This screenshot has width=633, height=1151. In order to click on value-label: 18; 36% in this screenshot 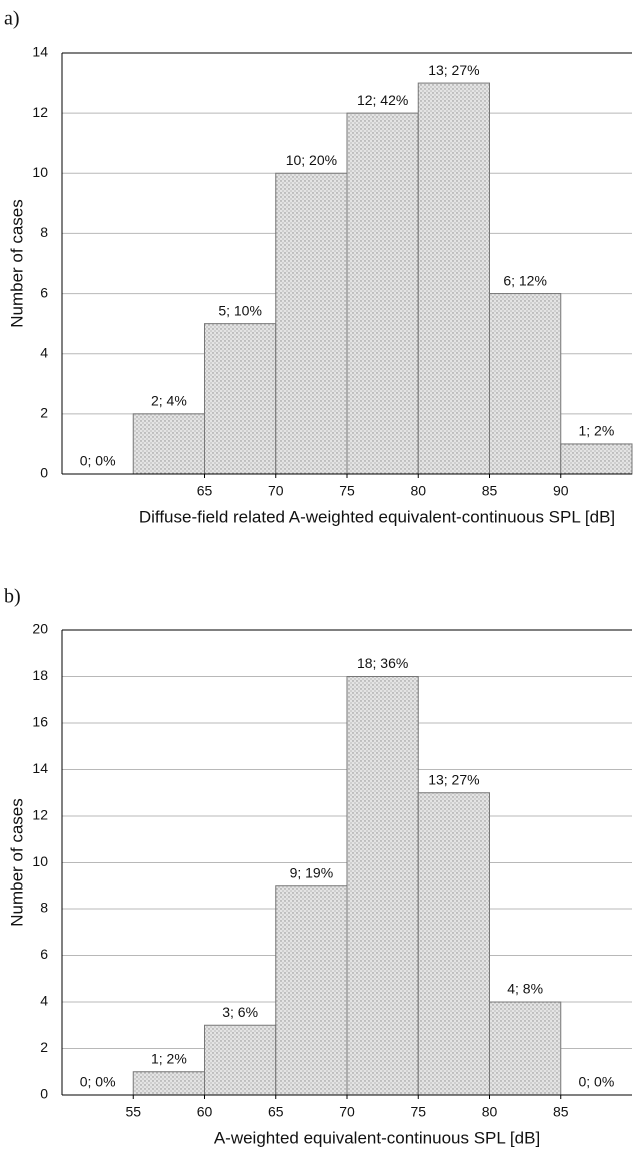, I will do `click(382, 663)`.